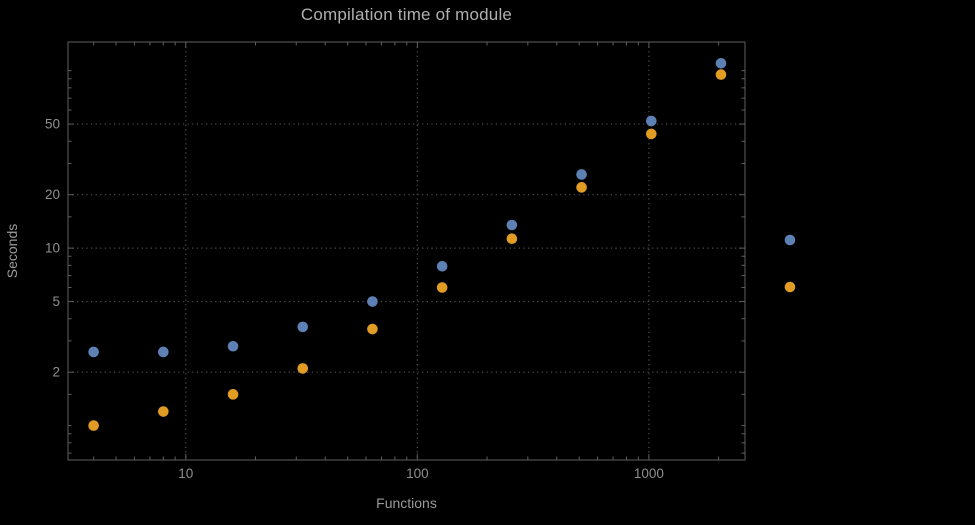  I want to click on data-point-series-1-x512, so click(581, 174).